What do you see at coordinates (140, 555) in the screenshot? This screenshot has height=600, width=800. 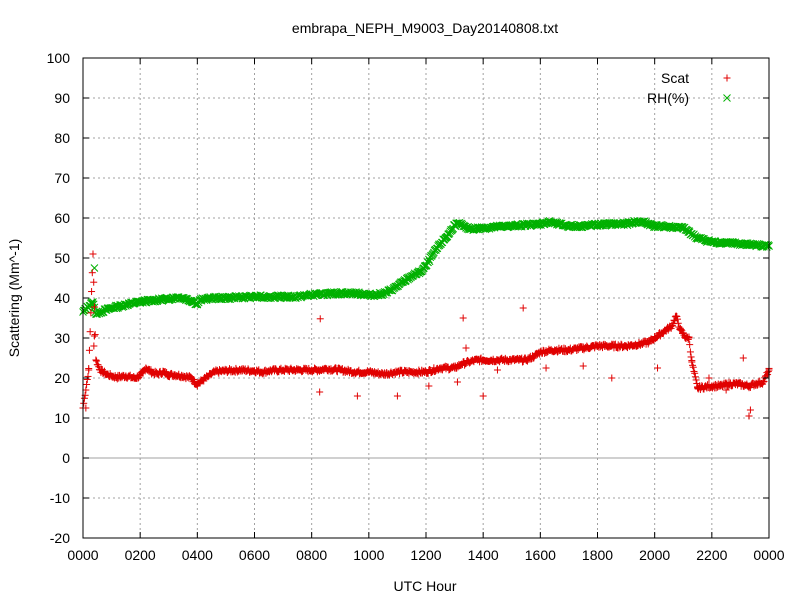 I see `x-tick-label: 0200` at bounding box center [140, 555].